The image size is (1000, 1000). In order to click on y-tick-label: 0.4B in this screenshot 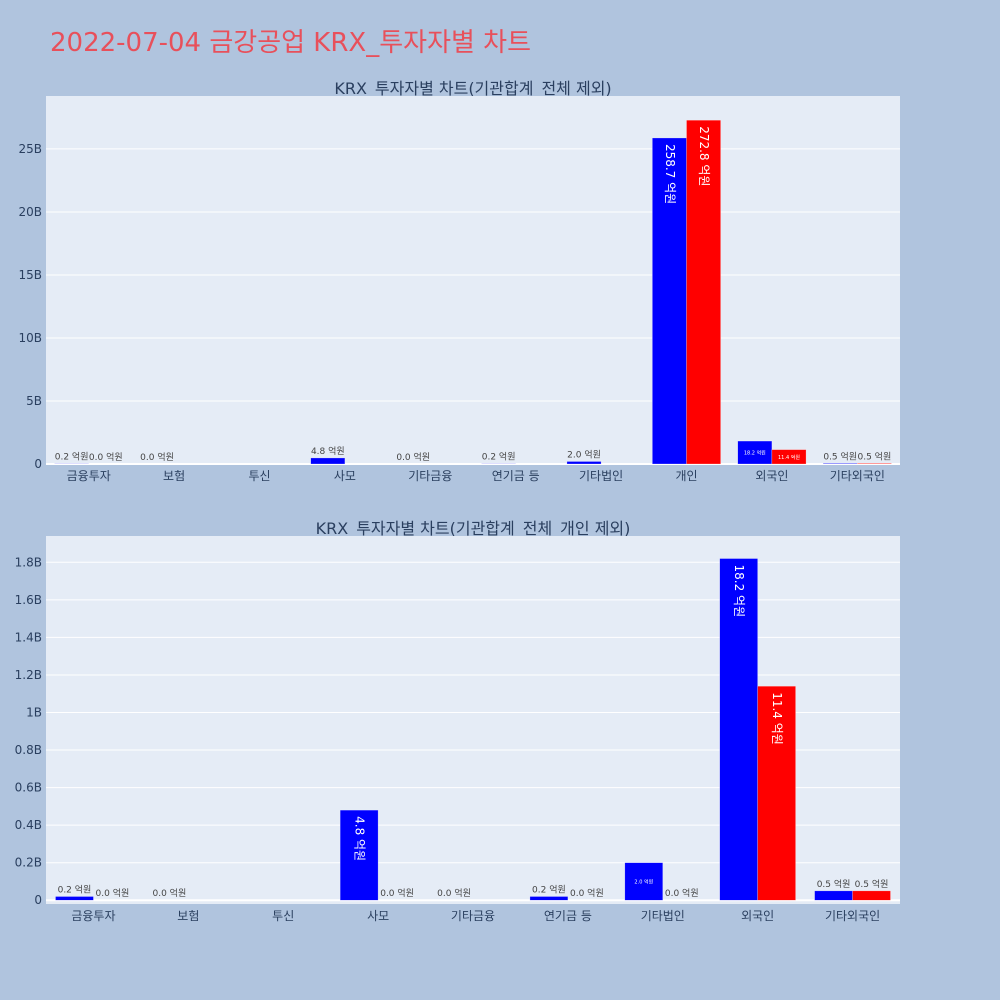, I will do `click(28, 825)`.